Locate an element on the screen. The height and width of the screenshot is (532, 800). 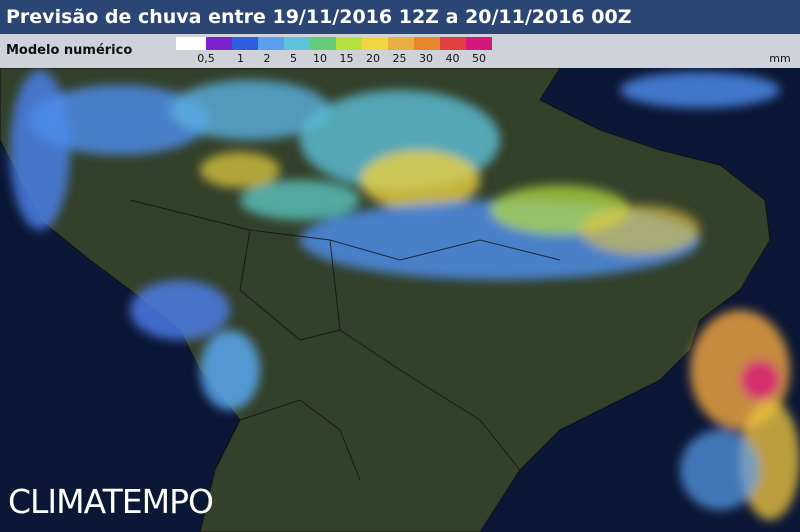
legend-ticks: 0,5 1 2 5 10 15 20 25 30 40 50 mm is located at coordinates (400, 59).